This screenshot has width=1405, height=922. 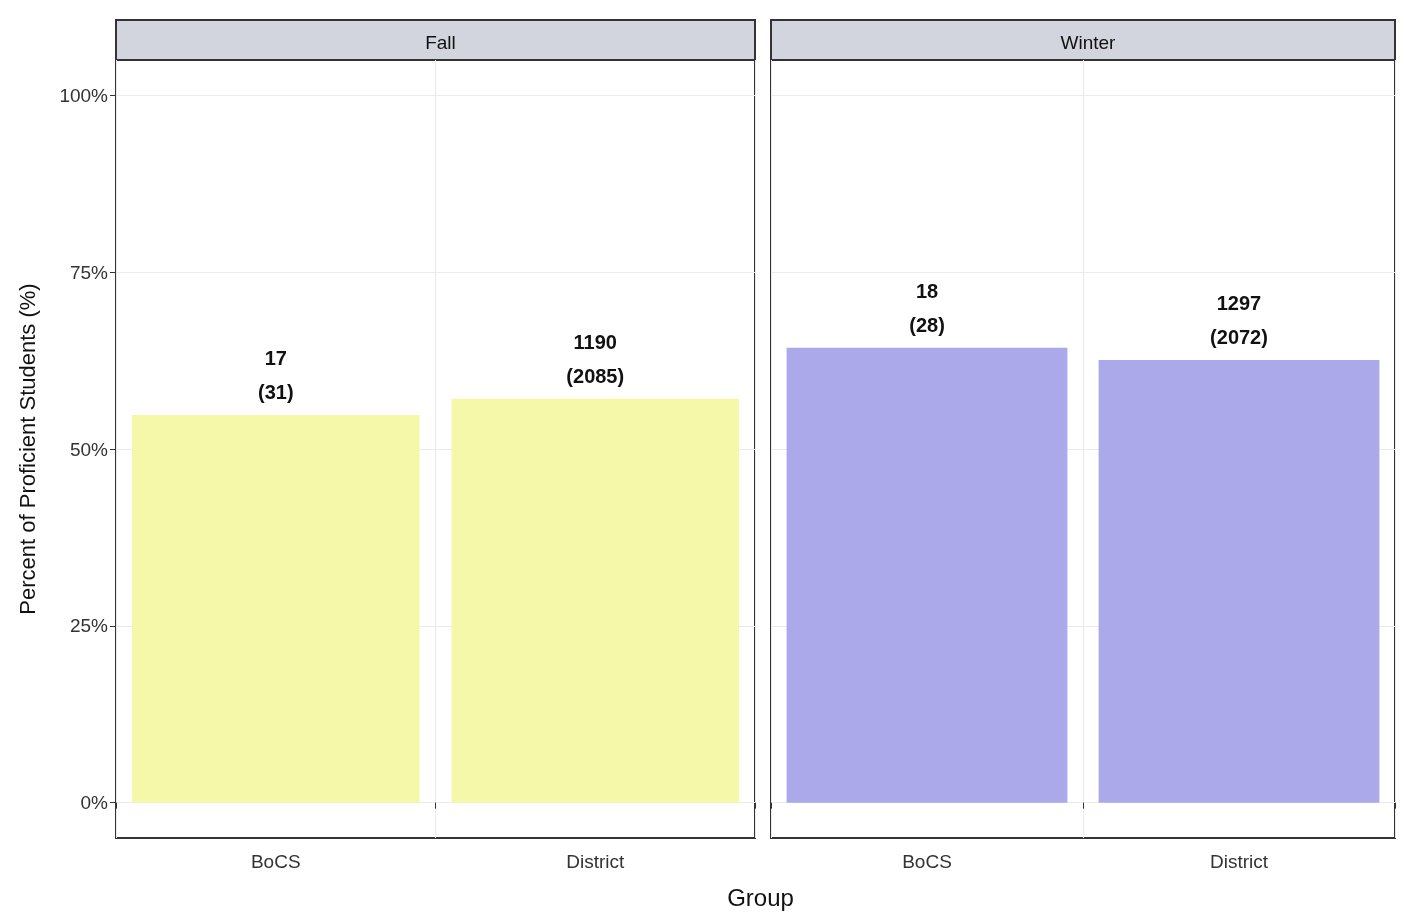 I want to click on annotation: 18 (28), so click(x=927, y=307).